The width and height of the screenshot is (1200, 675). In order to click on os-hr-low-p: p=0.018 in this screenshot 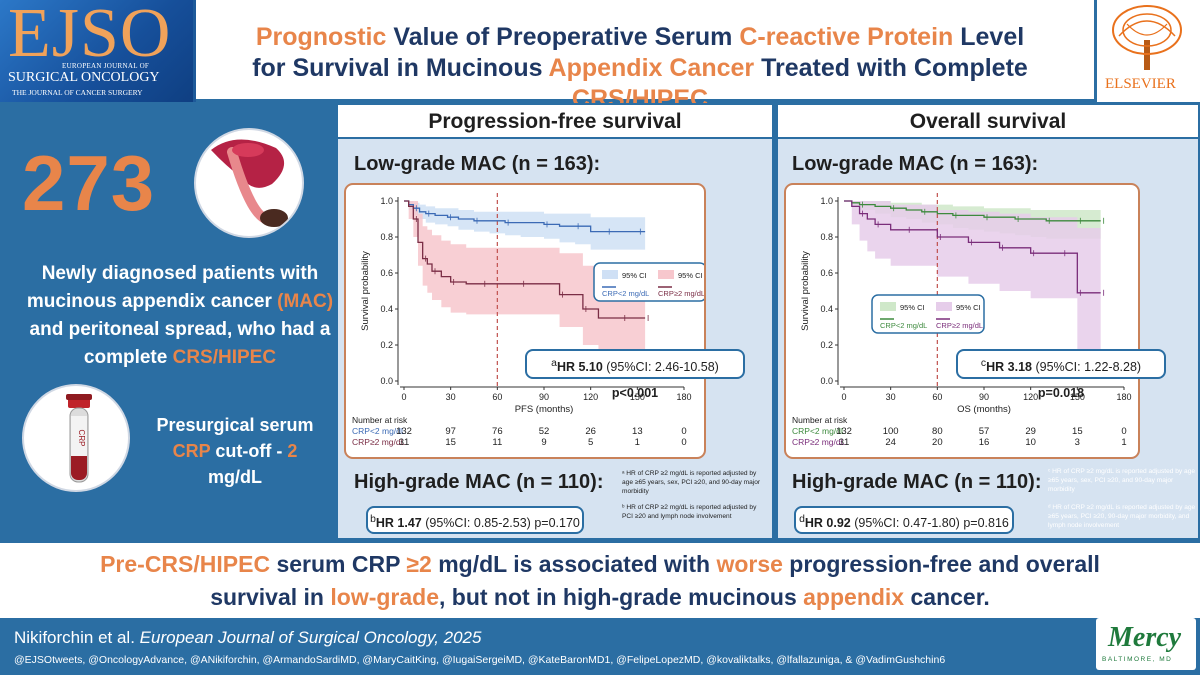, I will do `click(1061, 393)`.